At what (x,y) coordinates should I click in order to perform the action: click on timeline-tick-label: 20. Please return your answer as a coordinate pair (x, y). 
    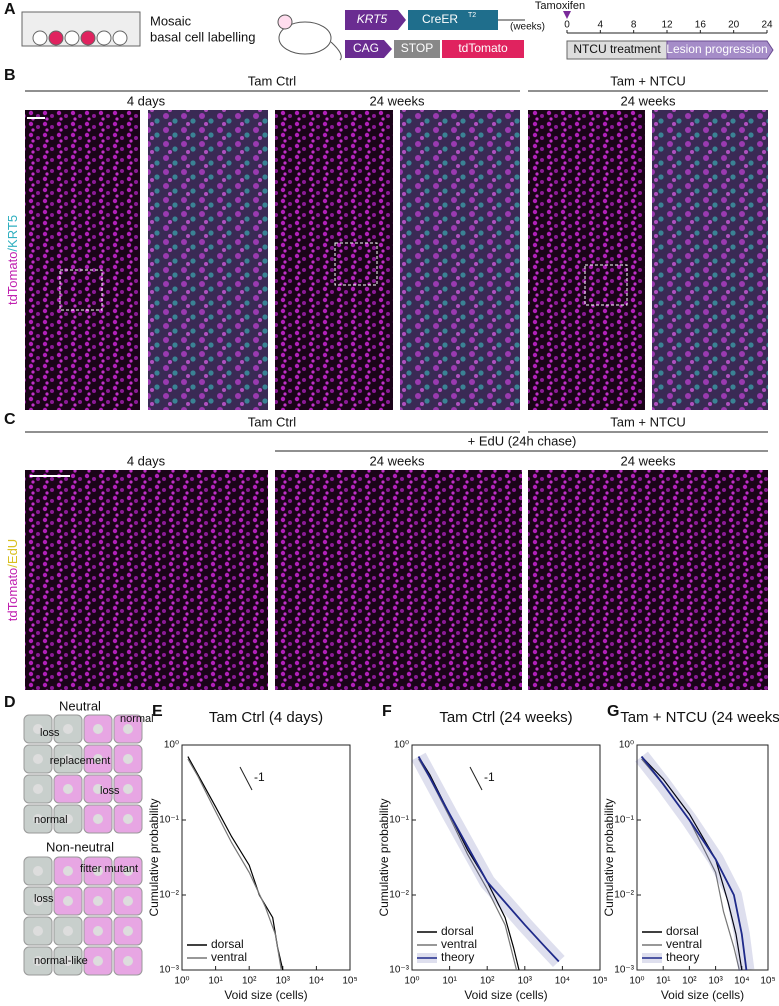
    Looking at the image, I should click on (734, 25).